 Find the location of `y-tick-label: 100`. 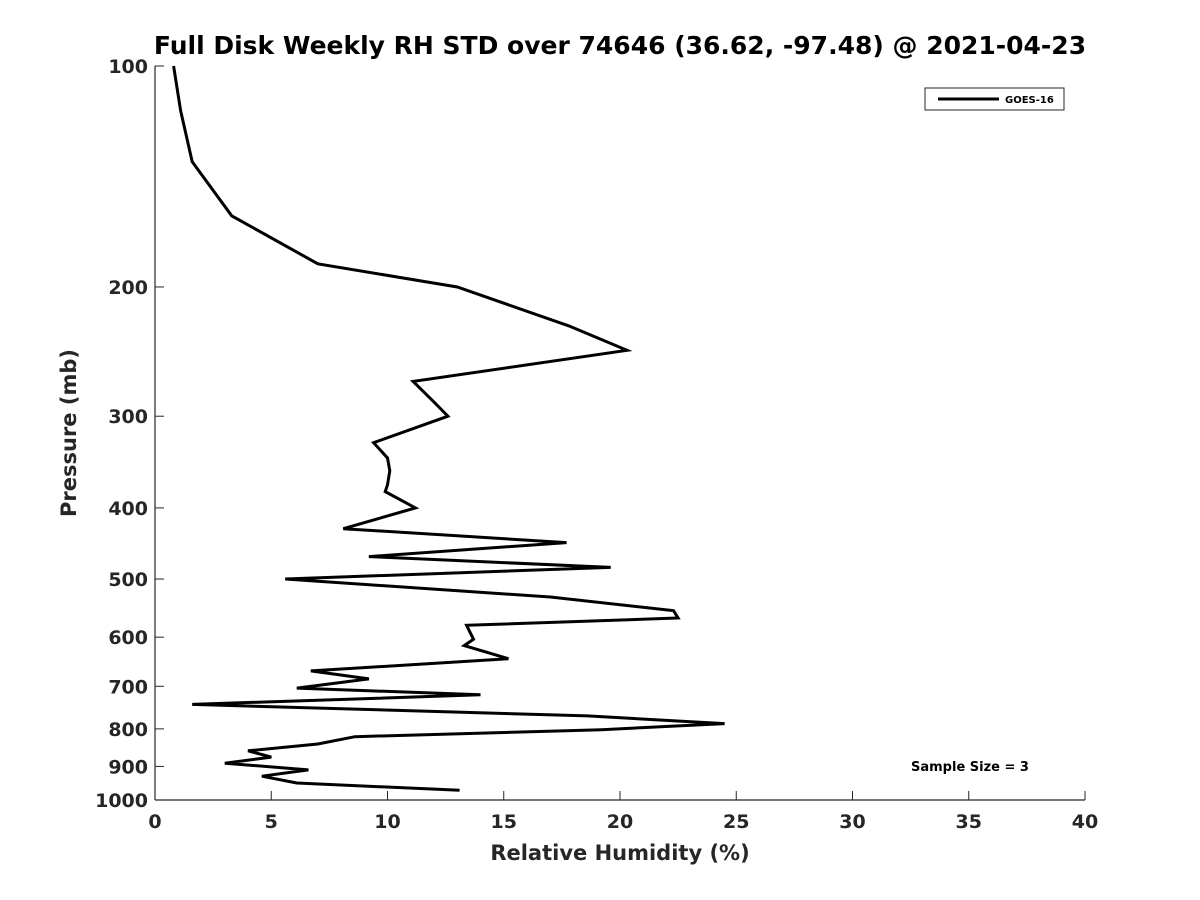

y-tick-label: 100 is located at coordinates (128, 67).